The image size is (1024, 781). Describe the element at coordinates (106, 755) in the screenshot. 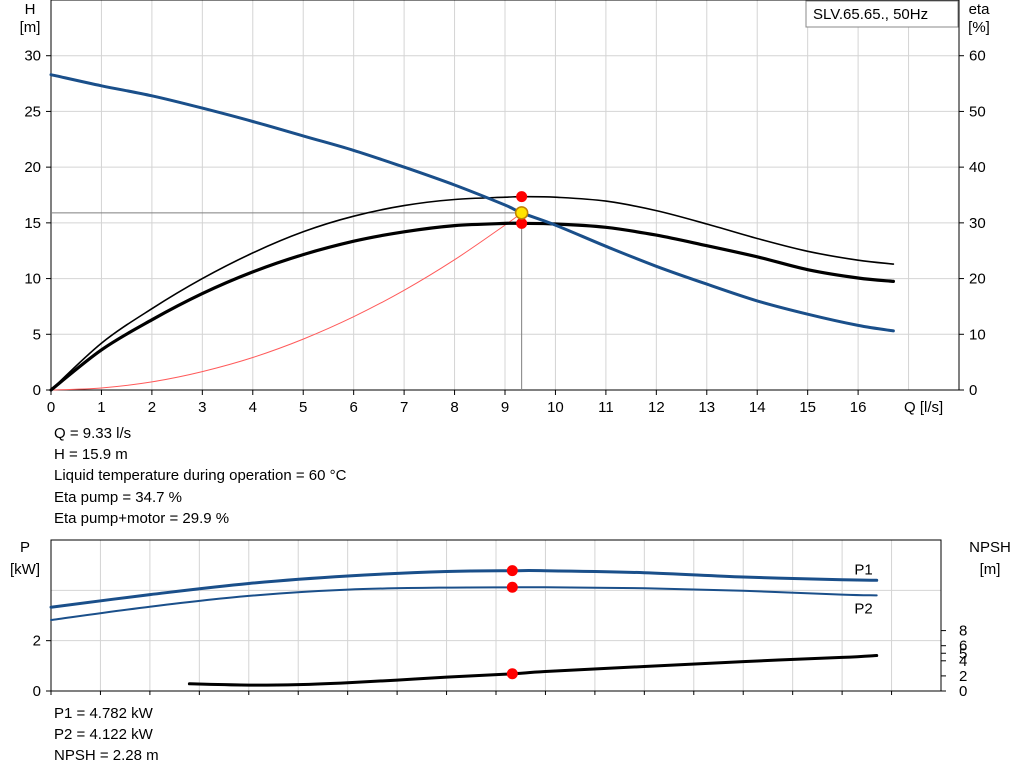

I see `info-npsh: NPSH = 2.28 m` at that location.